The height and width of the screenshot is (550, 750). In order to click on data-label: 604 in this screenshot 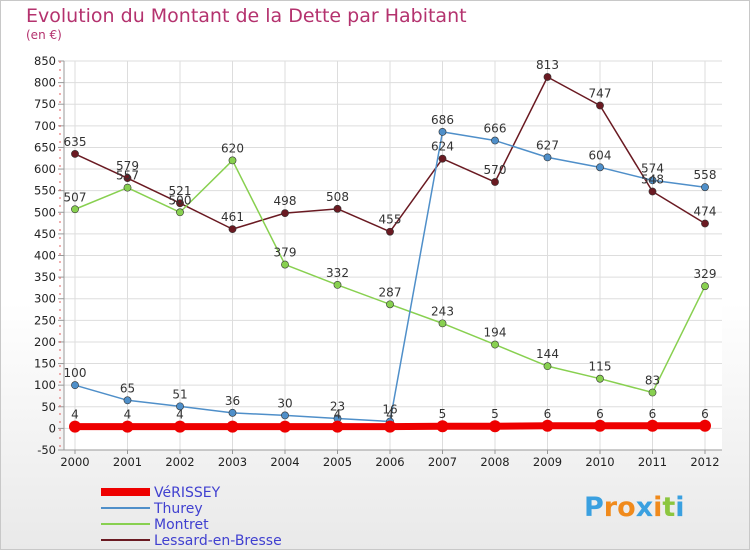, I will do `click(600, 155)`.